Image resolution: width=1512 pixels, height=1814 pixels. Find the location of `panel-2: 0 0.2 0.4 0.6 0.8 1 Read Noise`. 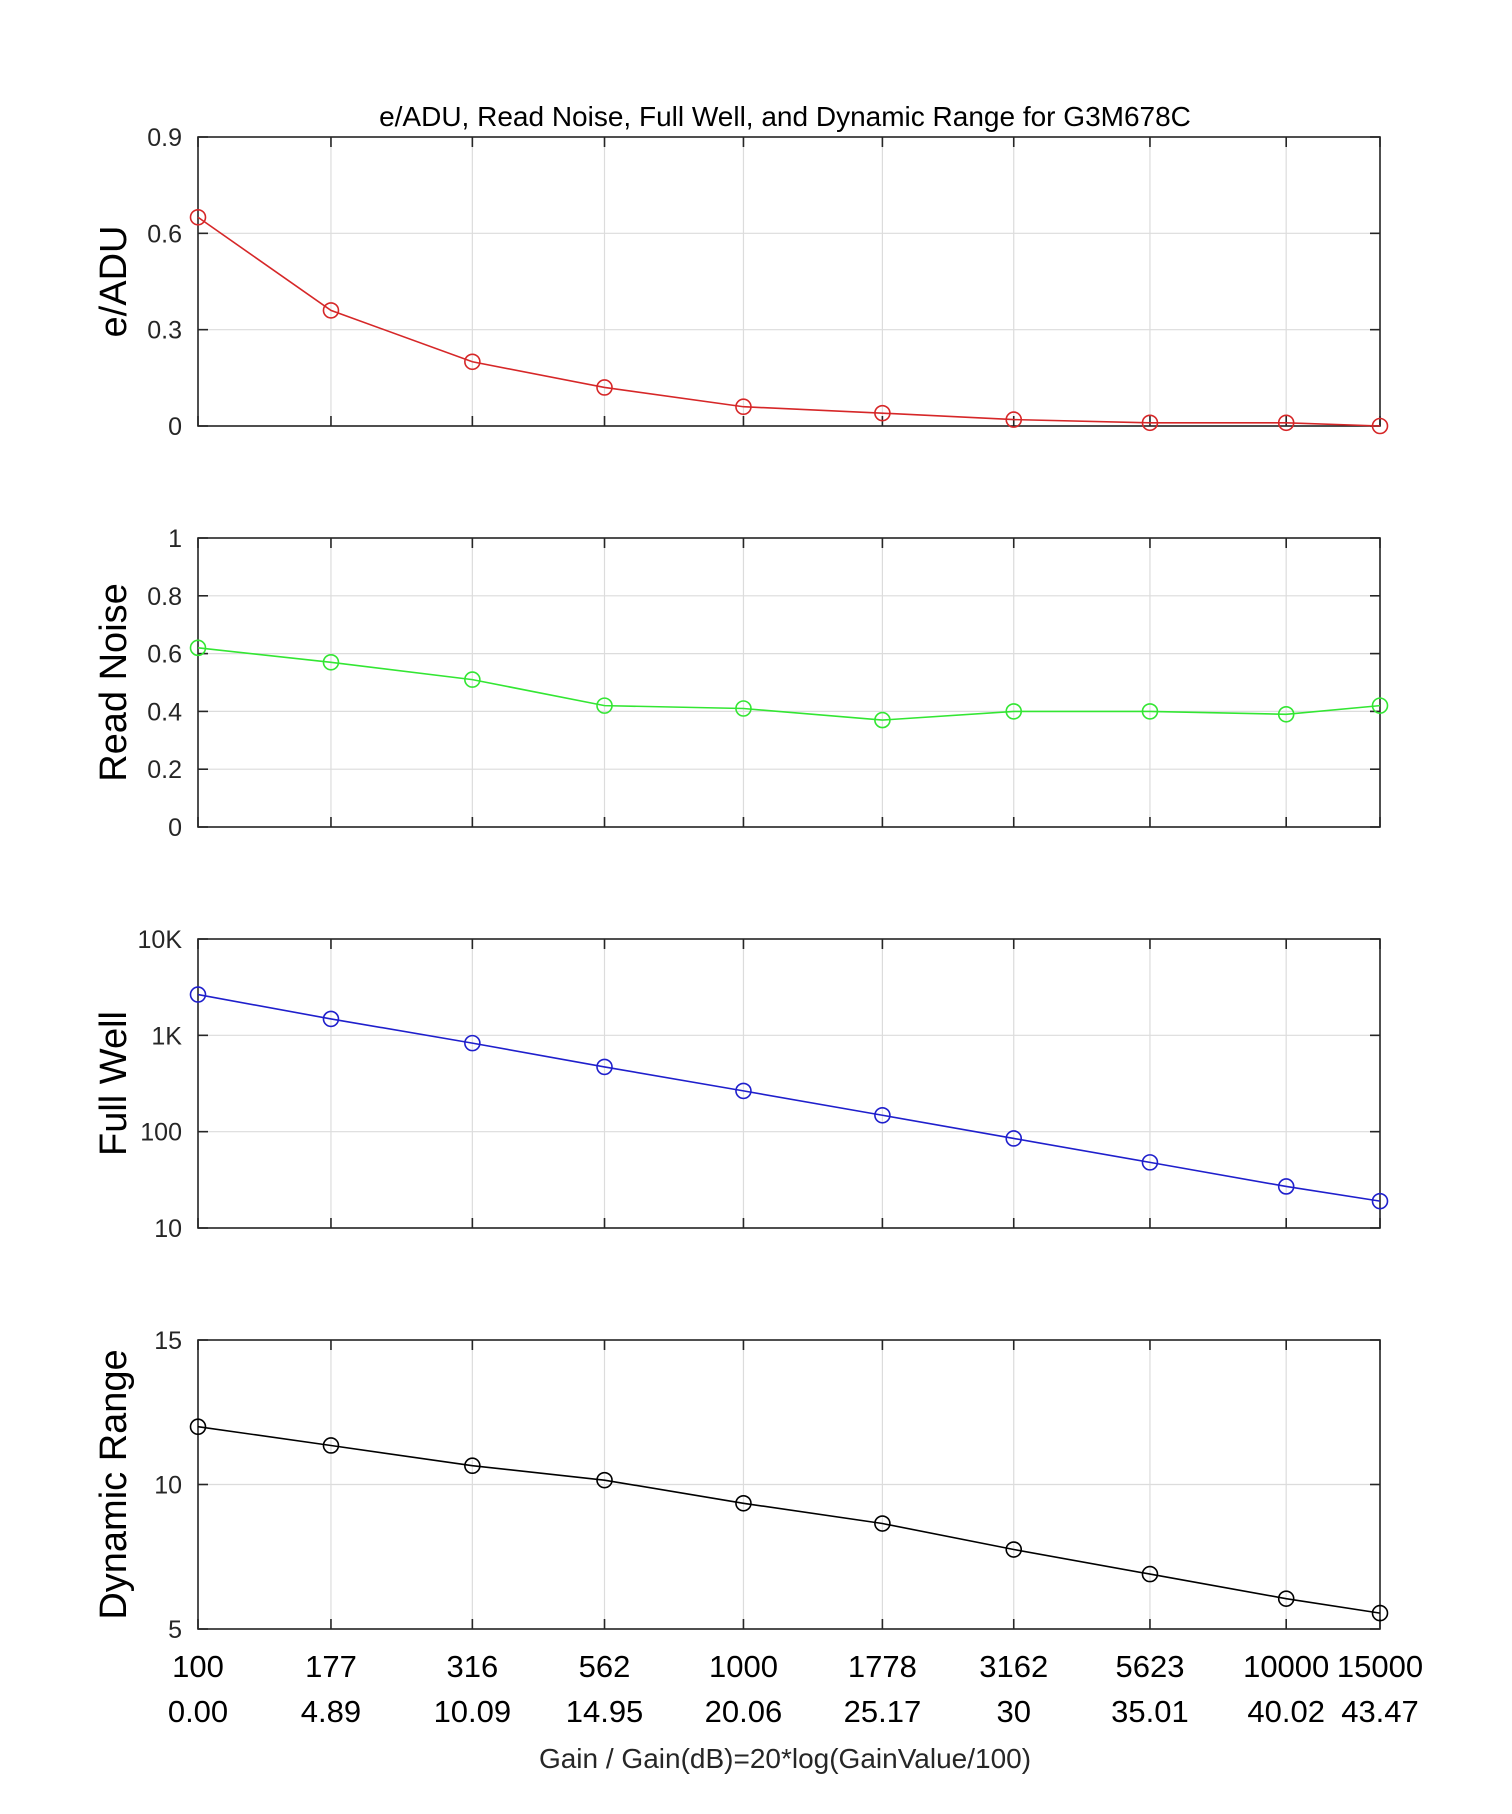

panel-2: 0 0.2 0.4 0.6 0.8 1 Read Noise is located at coordinates (741, 683).